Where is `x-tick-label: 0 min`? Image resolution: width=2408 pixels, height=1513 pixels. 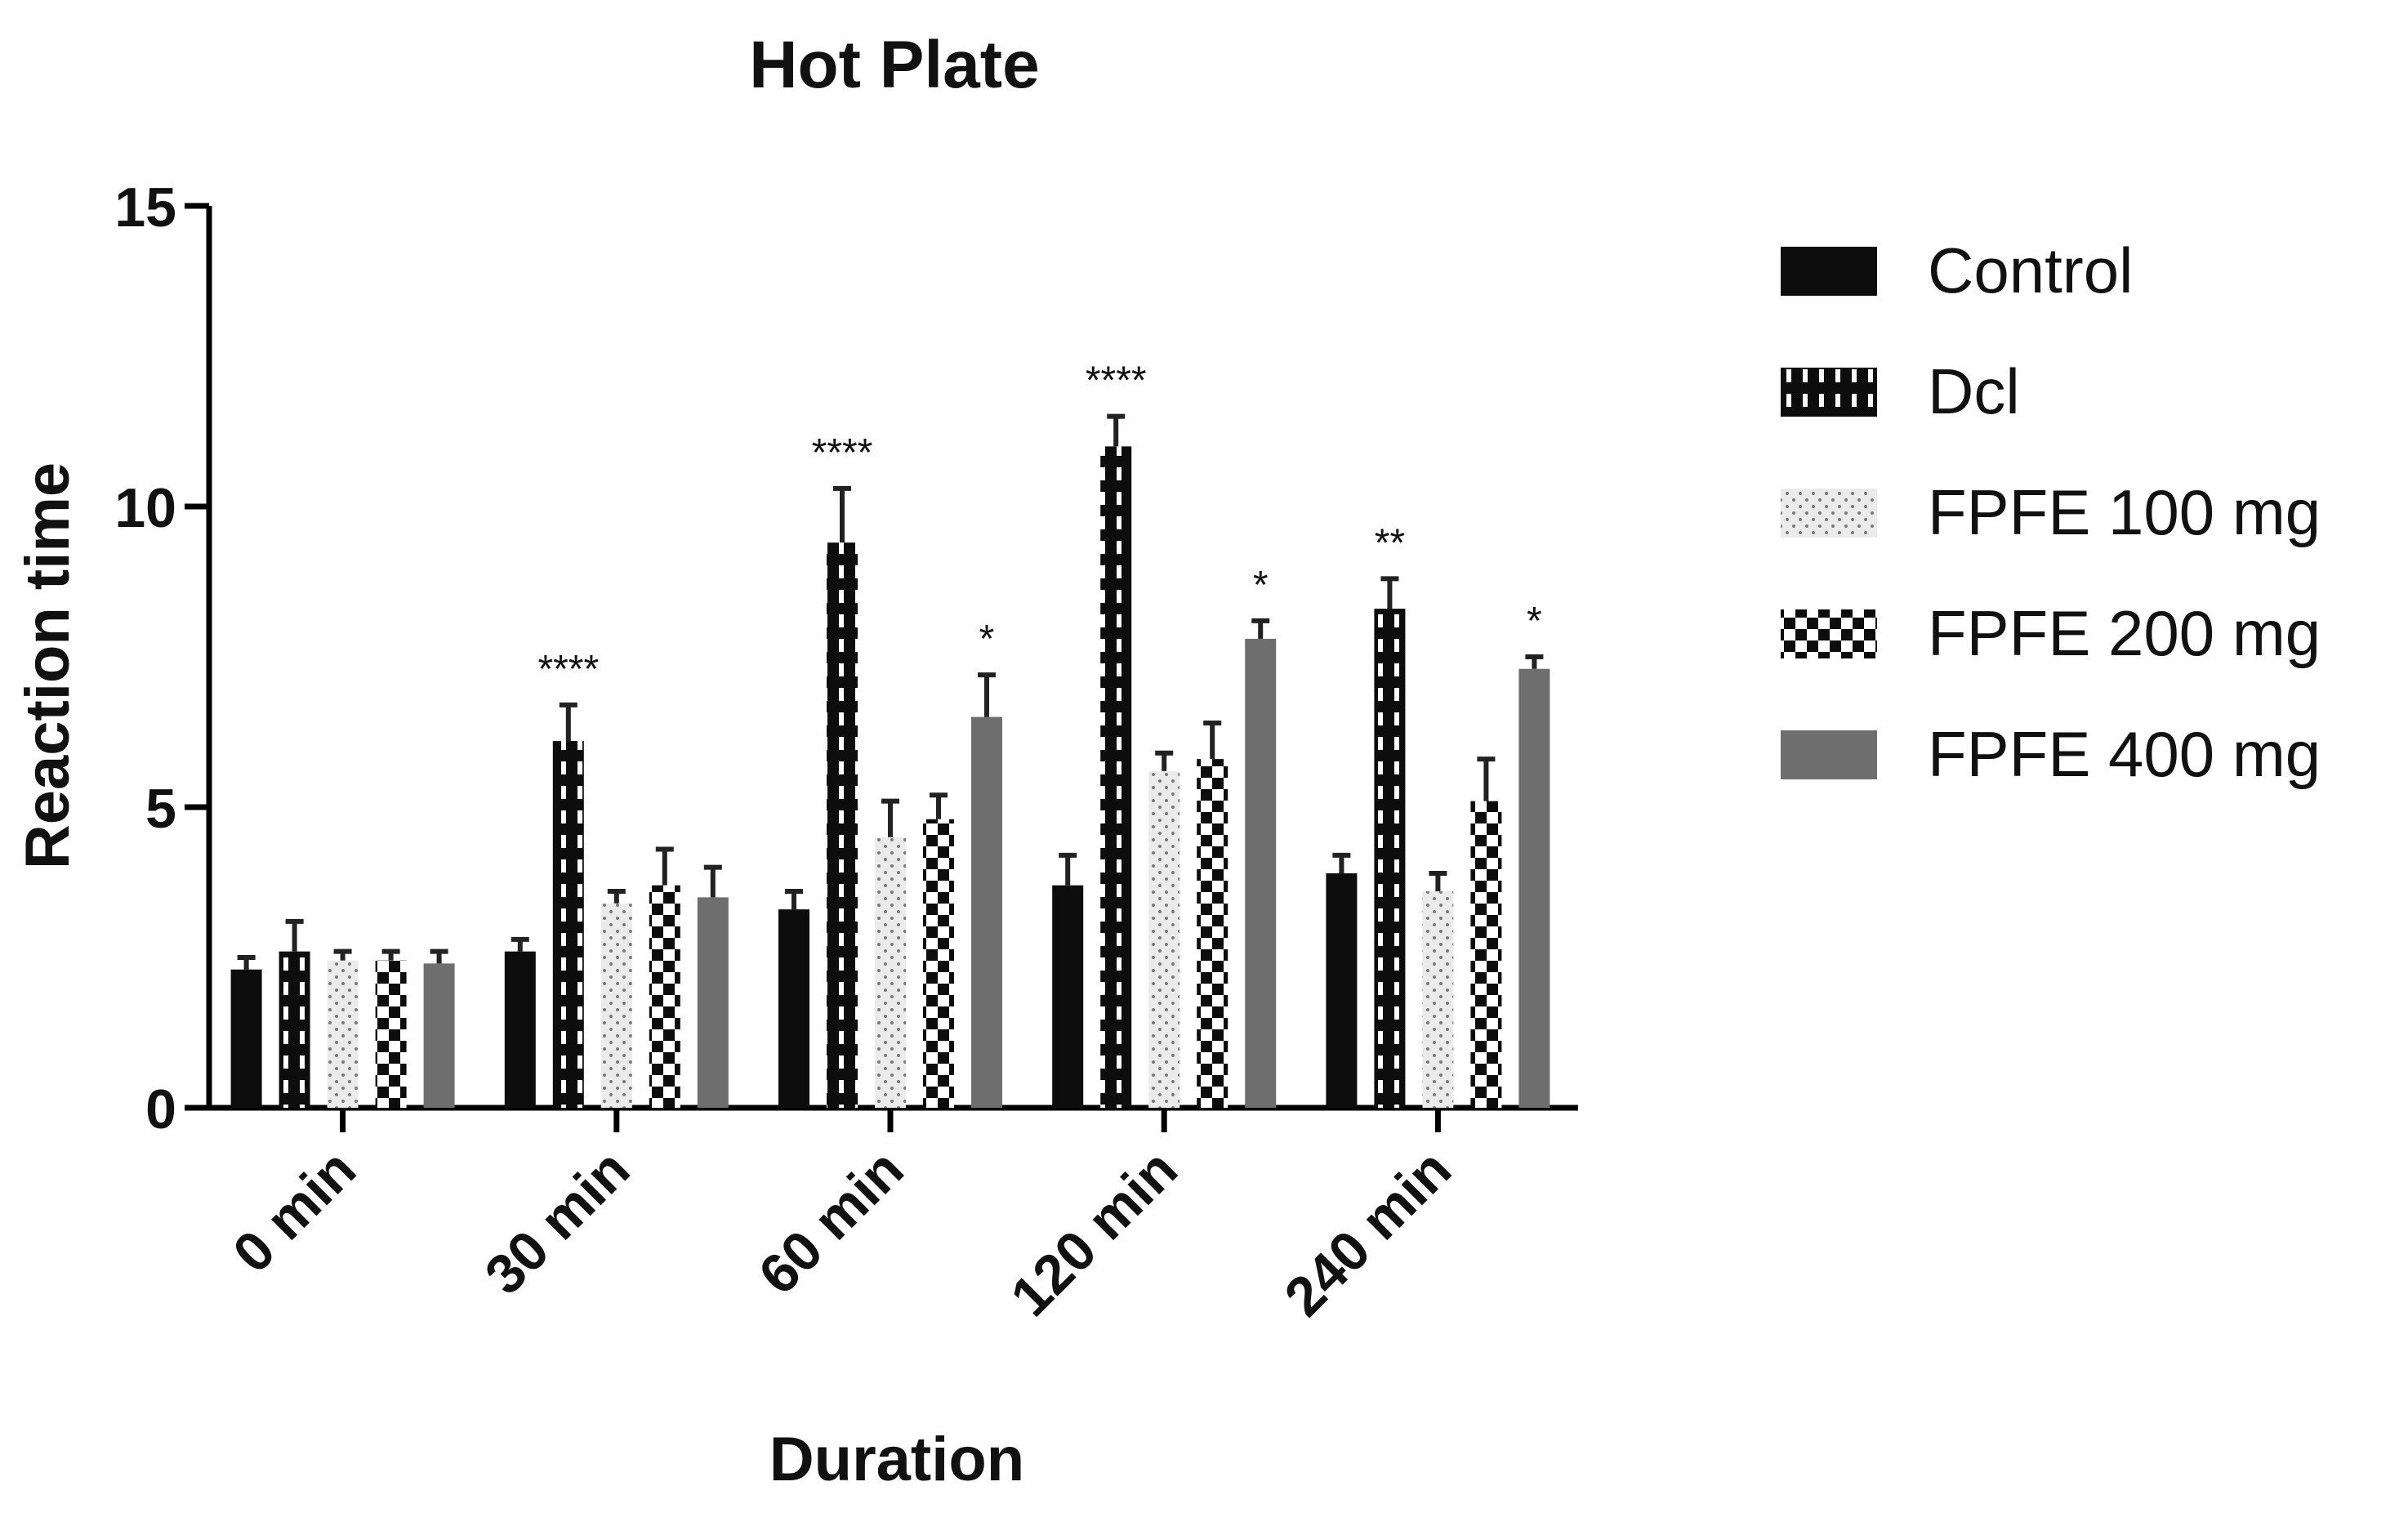 x-tick-label: 0 min is located at coordinates (294, 1211).